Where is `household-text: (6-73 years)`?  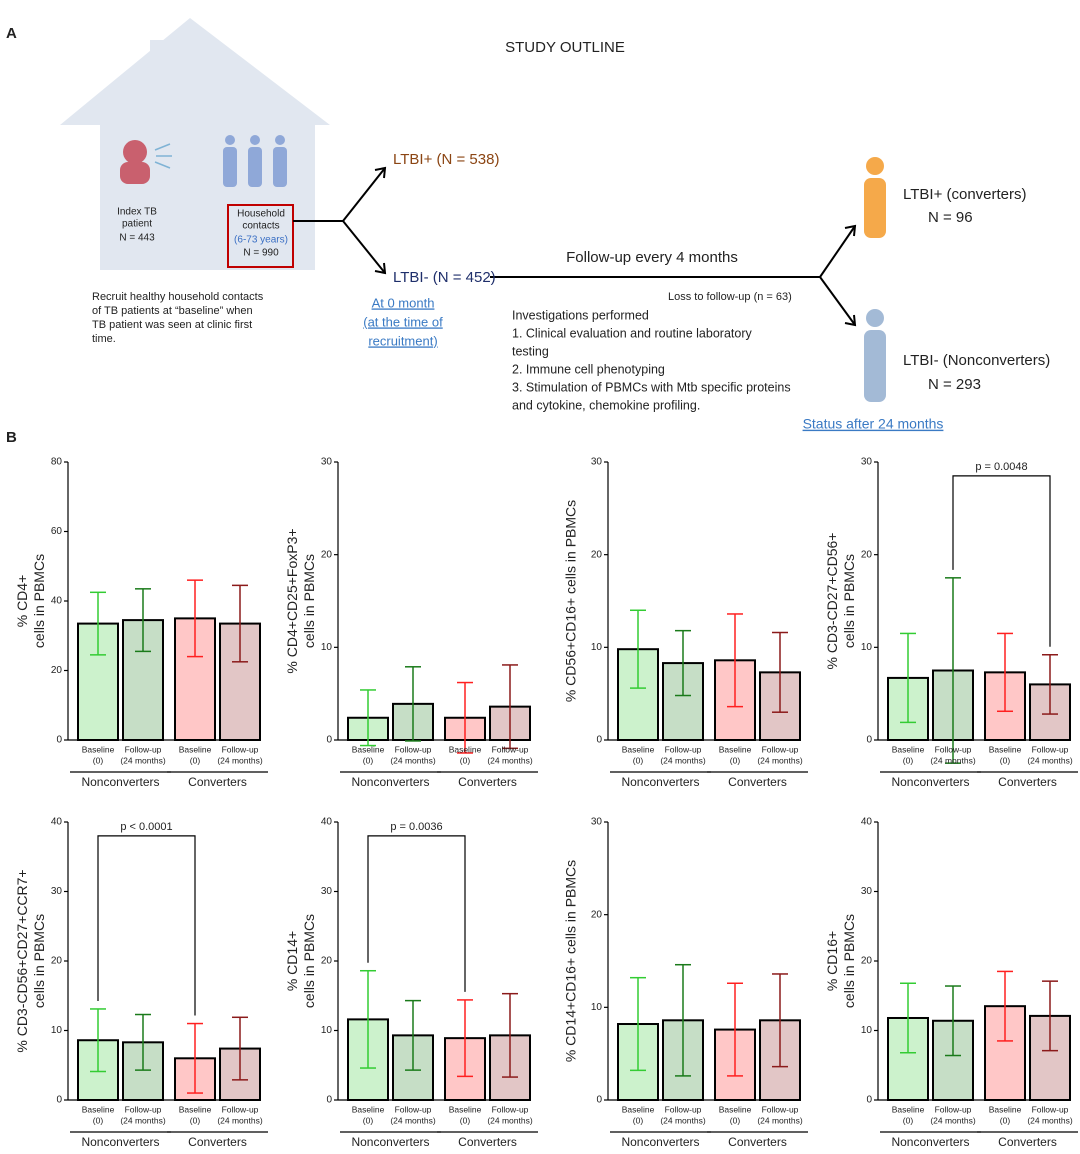 household-text: (6-73 years) is located at coordinates (261, 240).